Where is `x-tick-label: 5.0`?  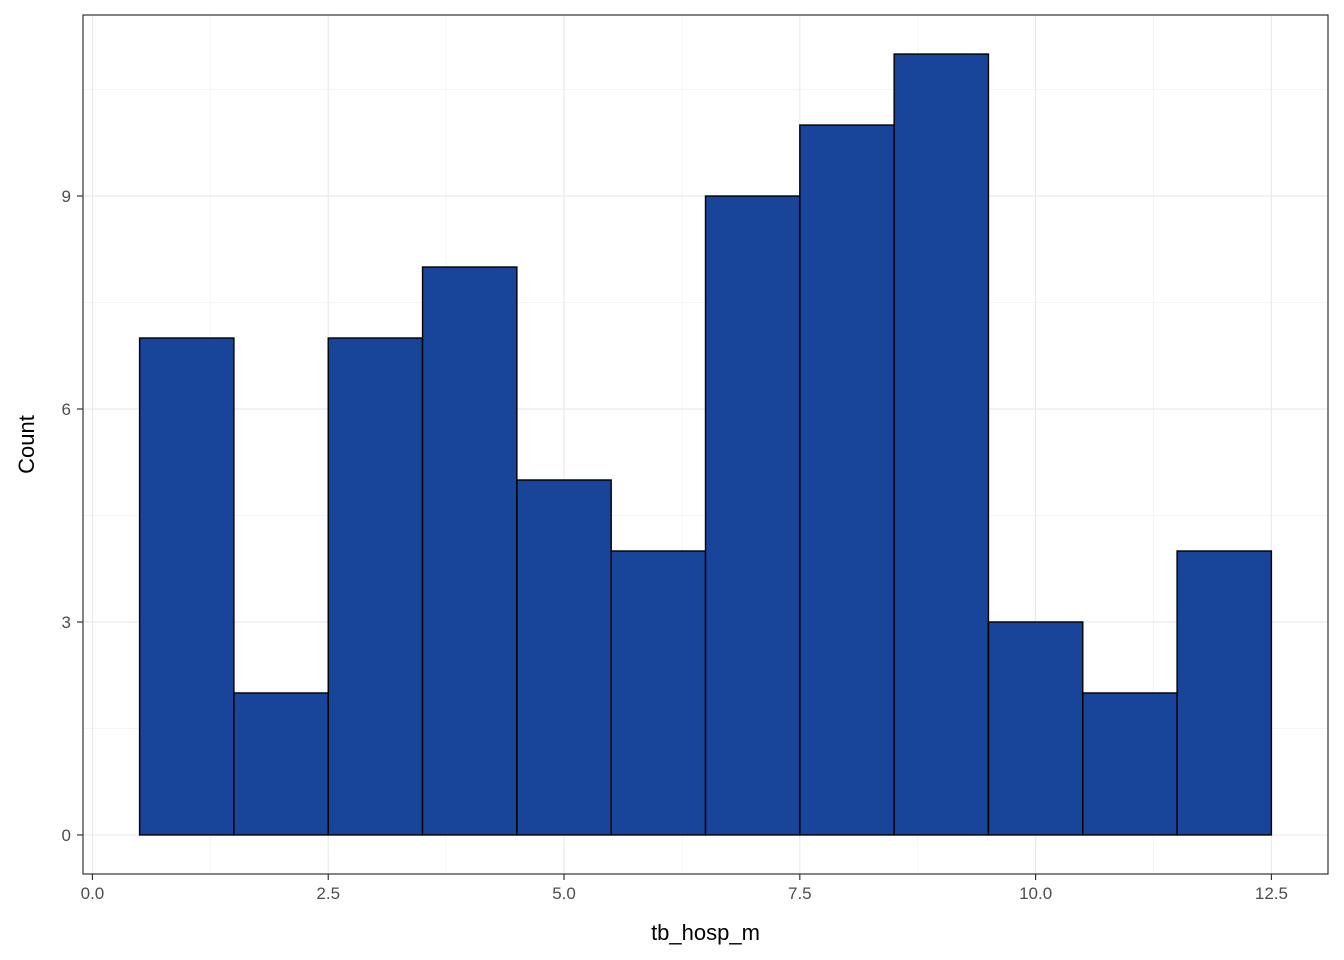 x-tick-label: 5.0 is located at coordinates (564, 893).